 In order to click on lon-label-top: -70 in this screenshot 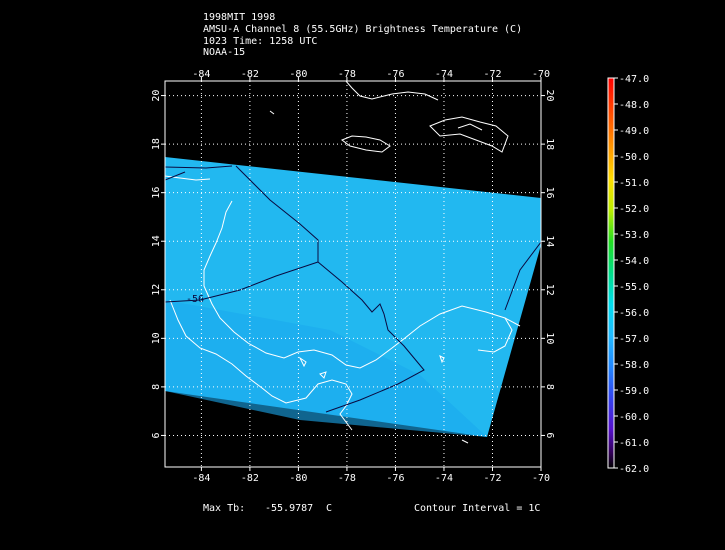, I will do `click(541, 74)`.